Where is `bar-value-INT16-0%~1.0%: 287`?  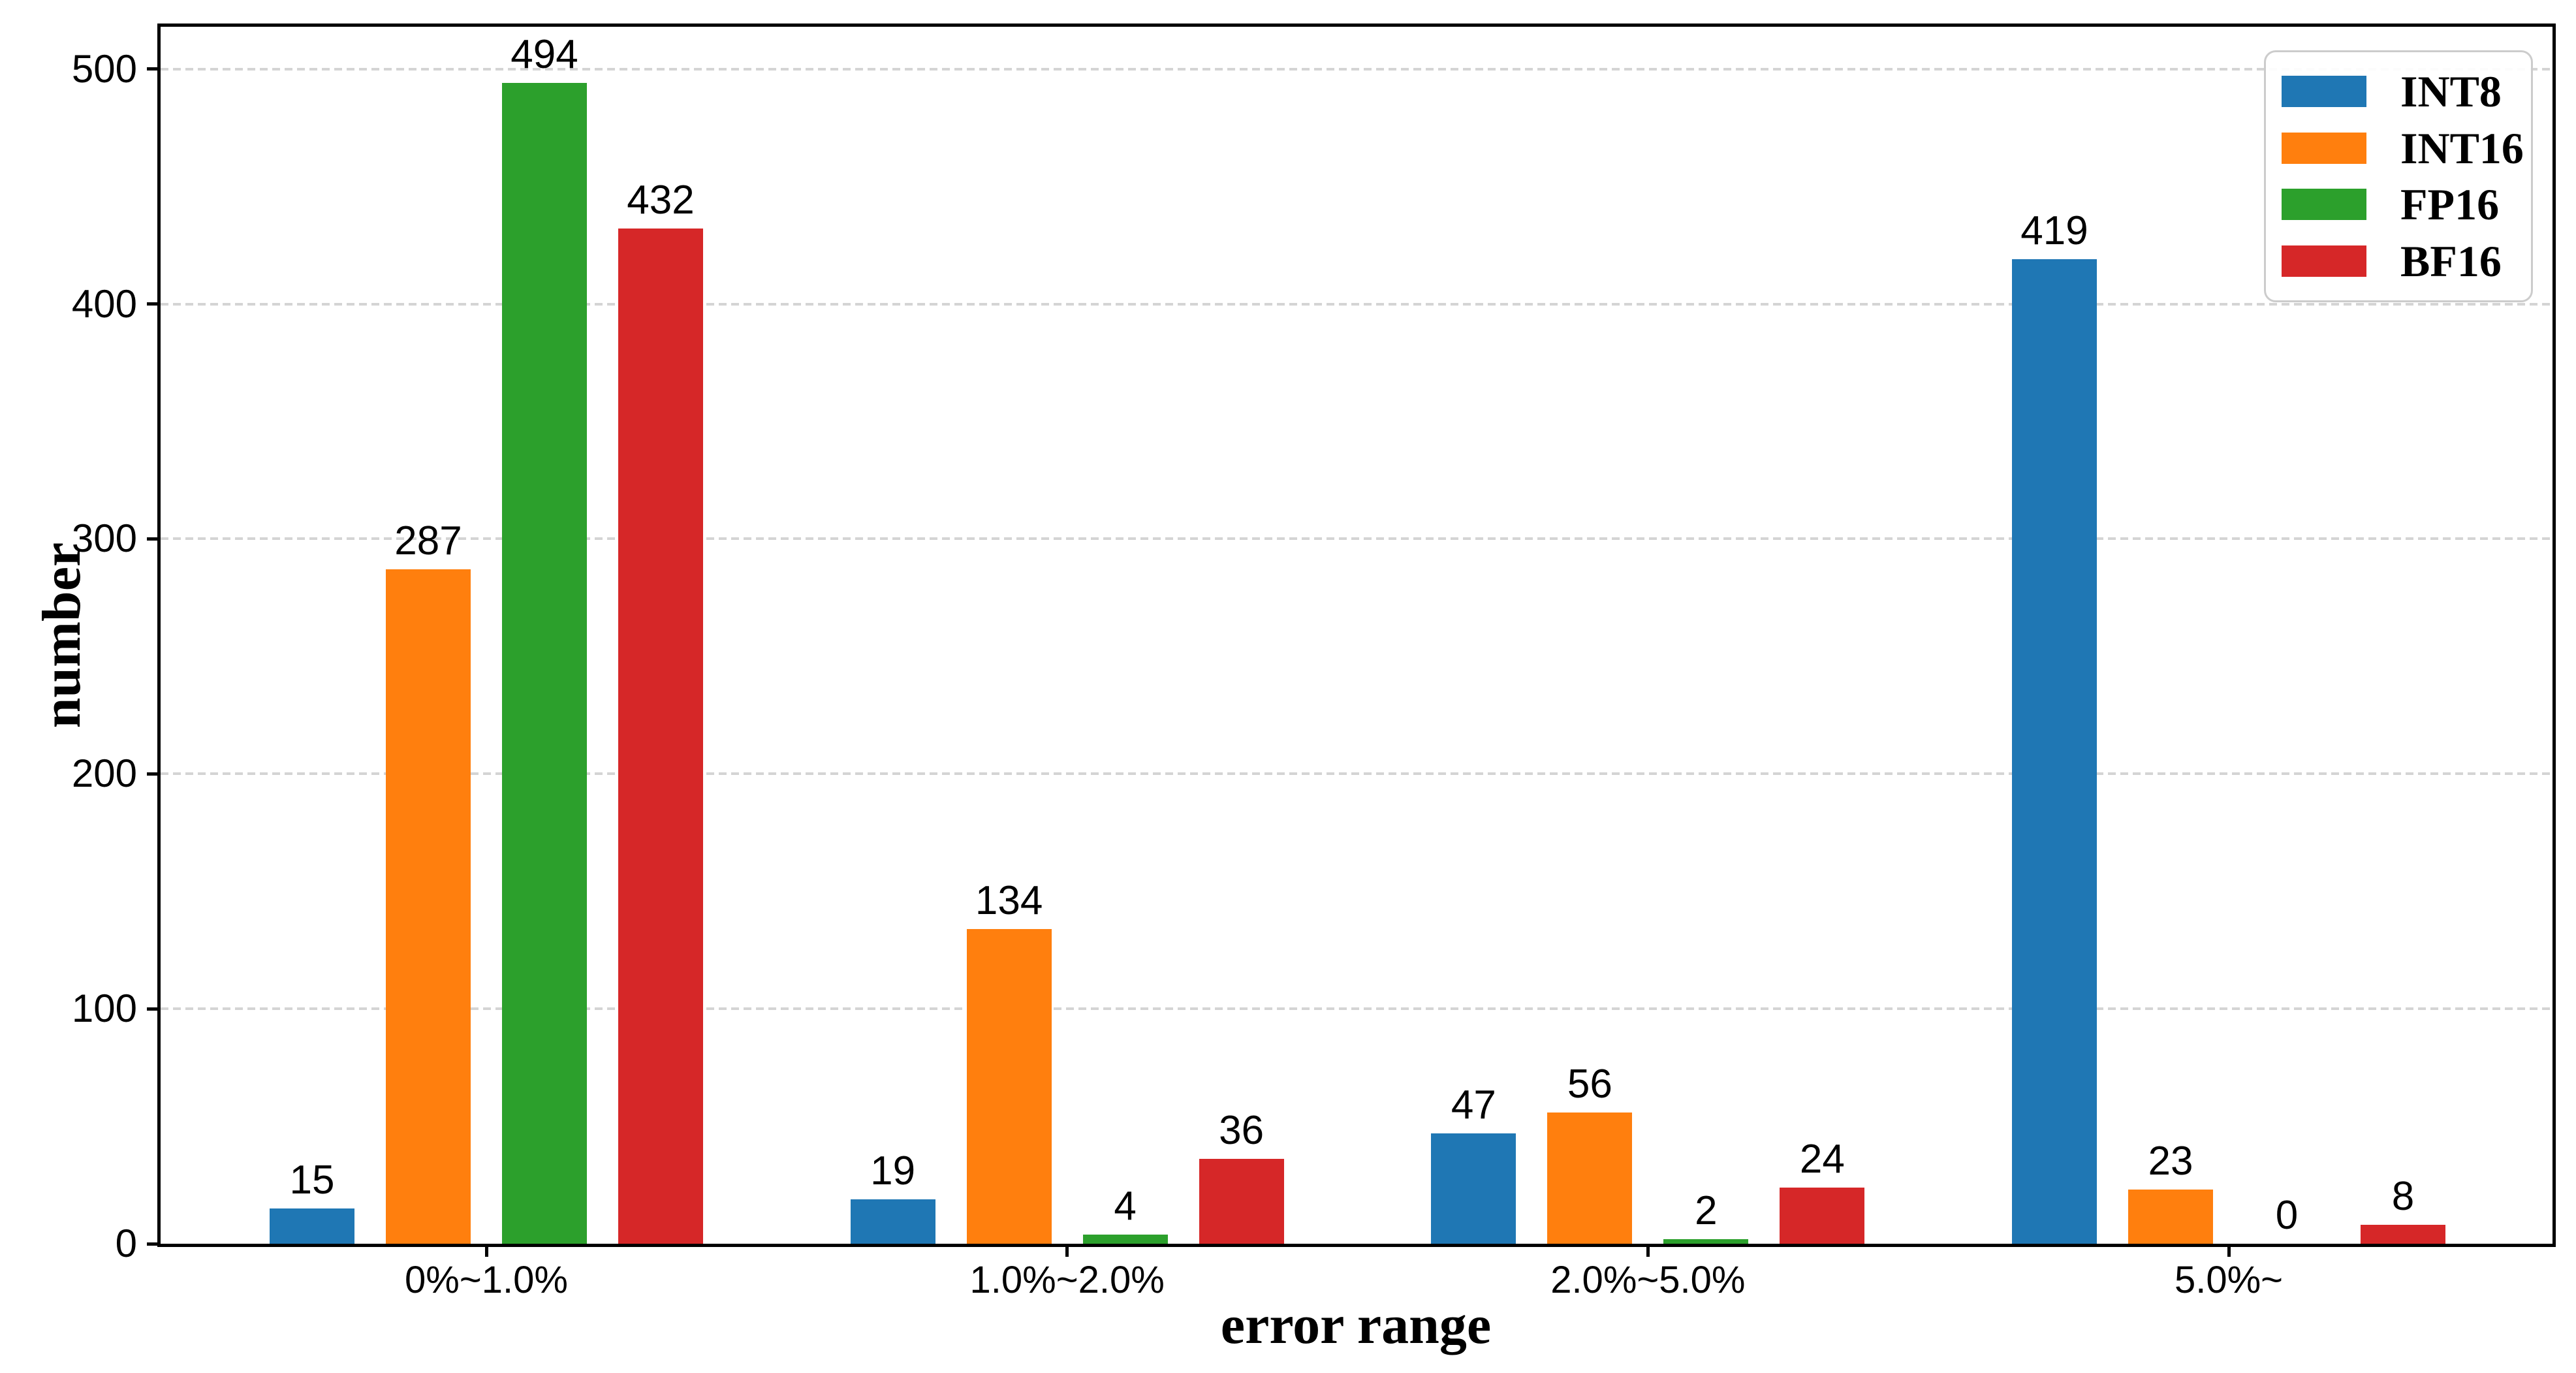 bar-value-INT16-0%~1.0%: 287 is located at coordinates (428, 541).